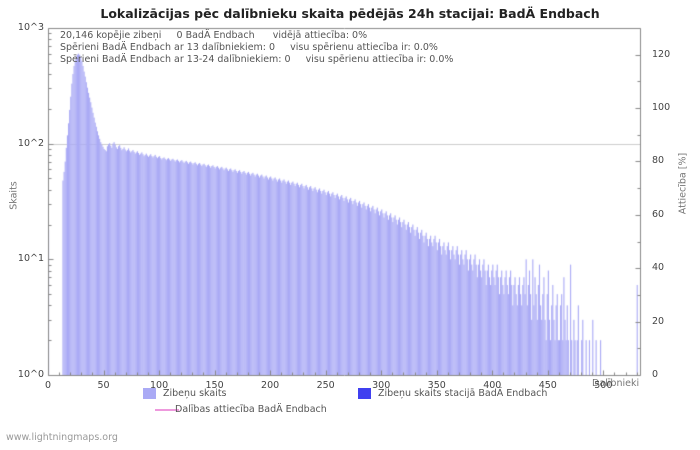  What do you see at coordinates (603, 385) in the screenshot?
I see `x-tick-10: 500` at bounding box center [603, 385].